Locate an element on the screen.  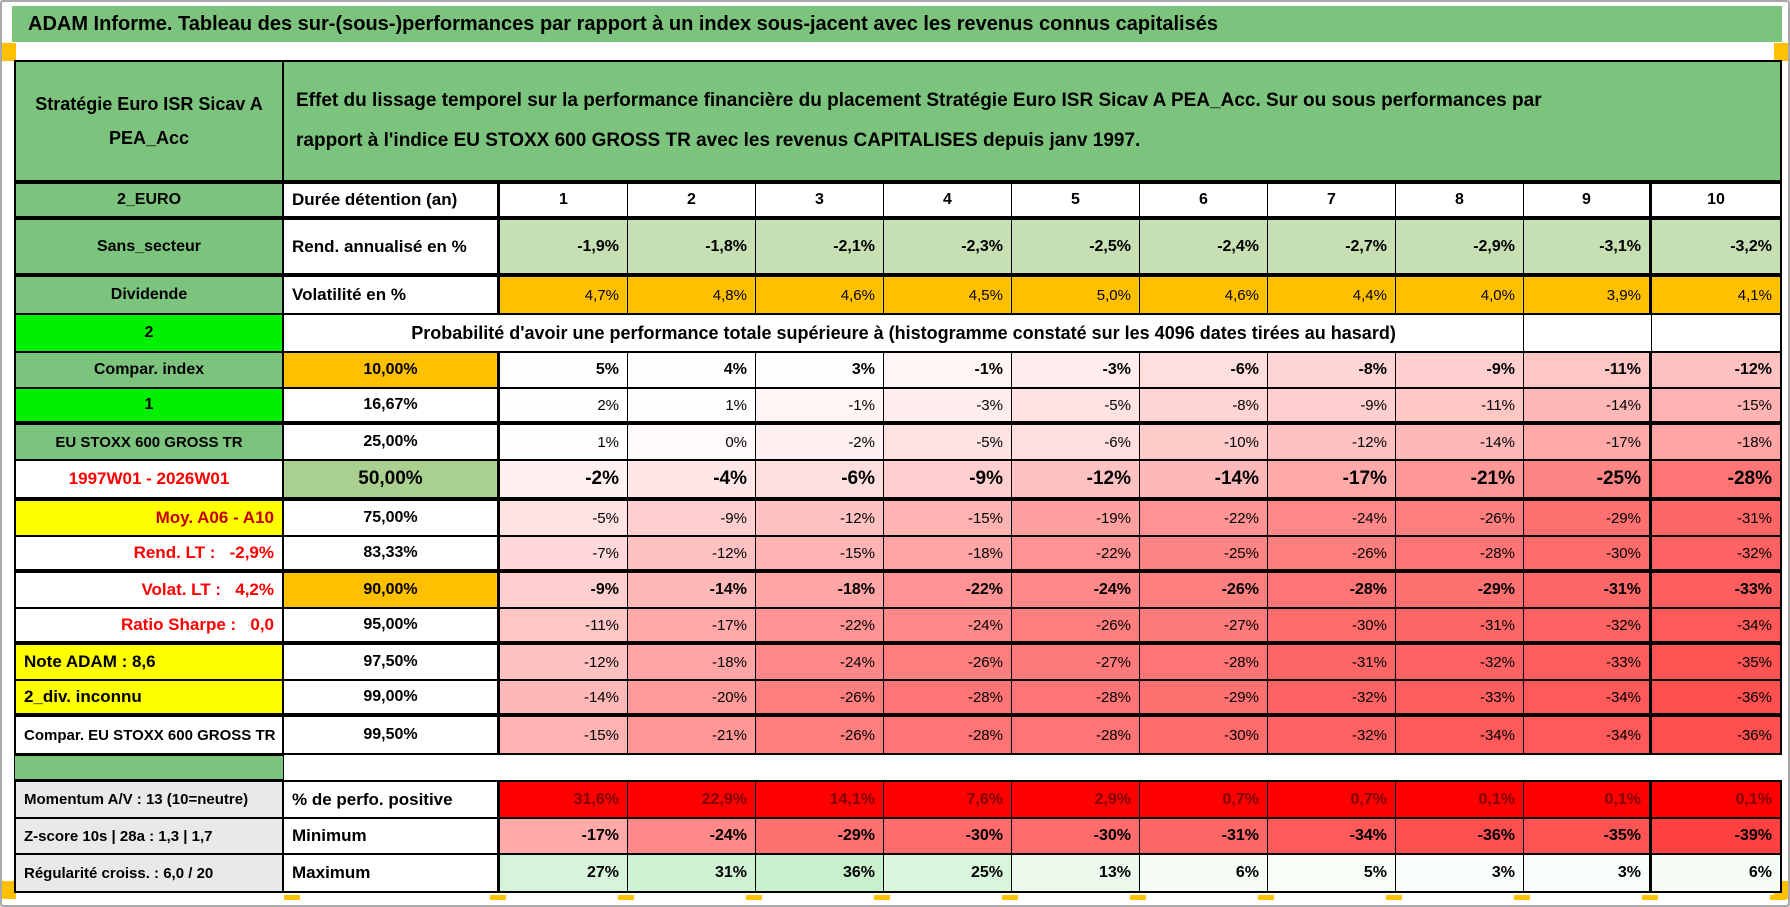
data-cell: -10% is located at coordinates (1204, 442).